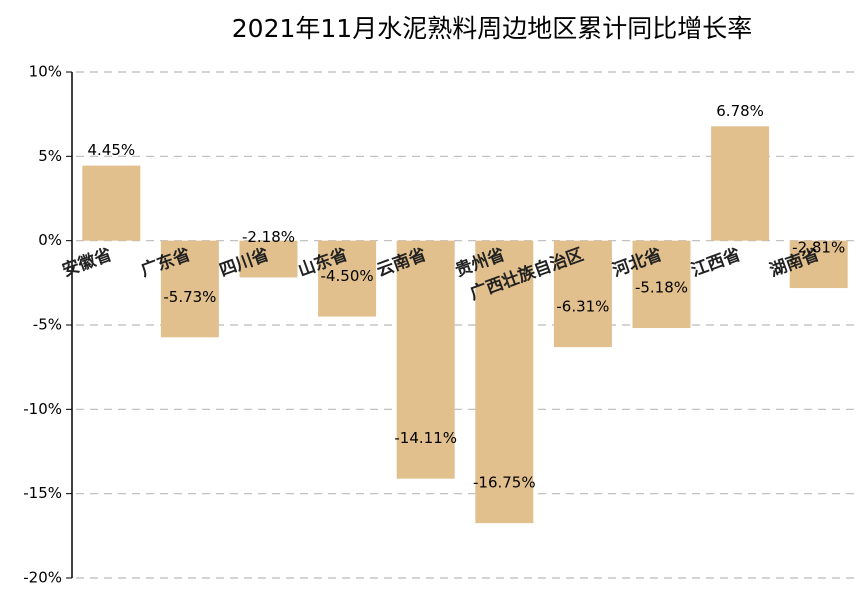 The width and height of the screenshot is (858, 591). I want to click on y-tick-label: 5%, so click(50, 156).